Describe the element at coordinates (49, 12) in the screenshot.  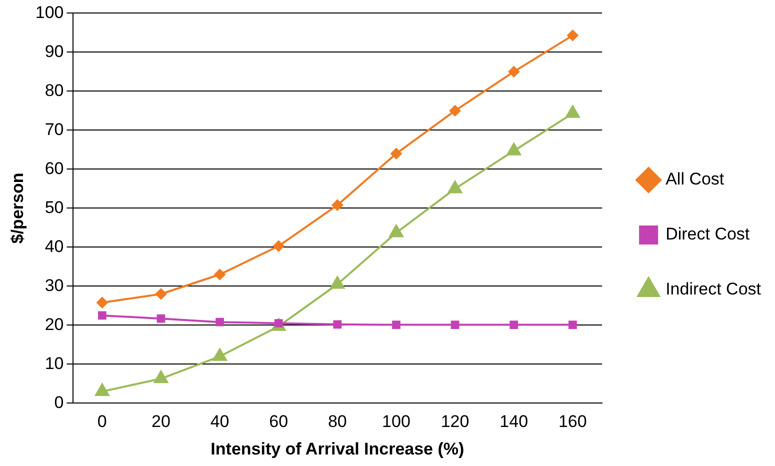
I see `y-tick-label: 100` at that location.